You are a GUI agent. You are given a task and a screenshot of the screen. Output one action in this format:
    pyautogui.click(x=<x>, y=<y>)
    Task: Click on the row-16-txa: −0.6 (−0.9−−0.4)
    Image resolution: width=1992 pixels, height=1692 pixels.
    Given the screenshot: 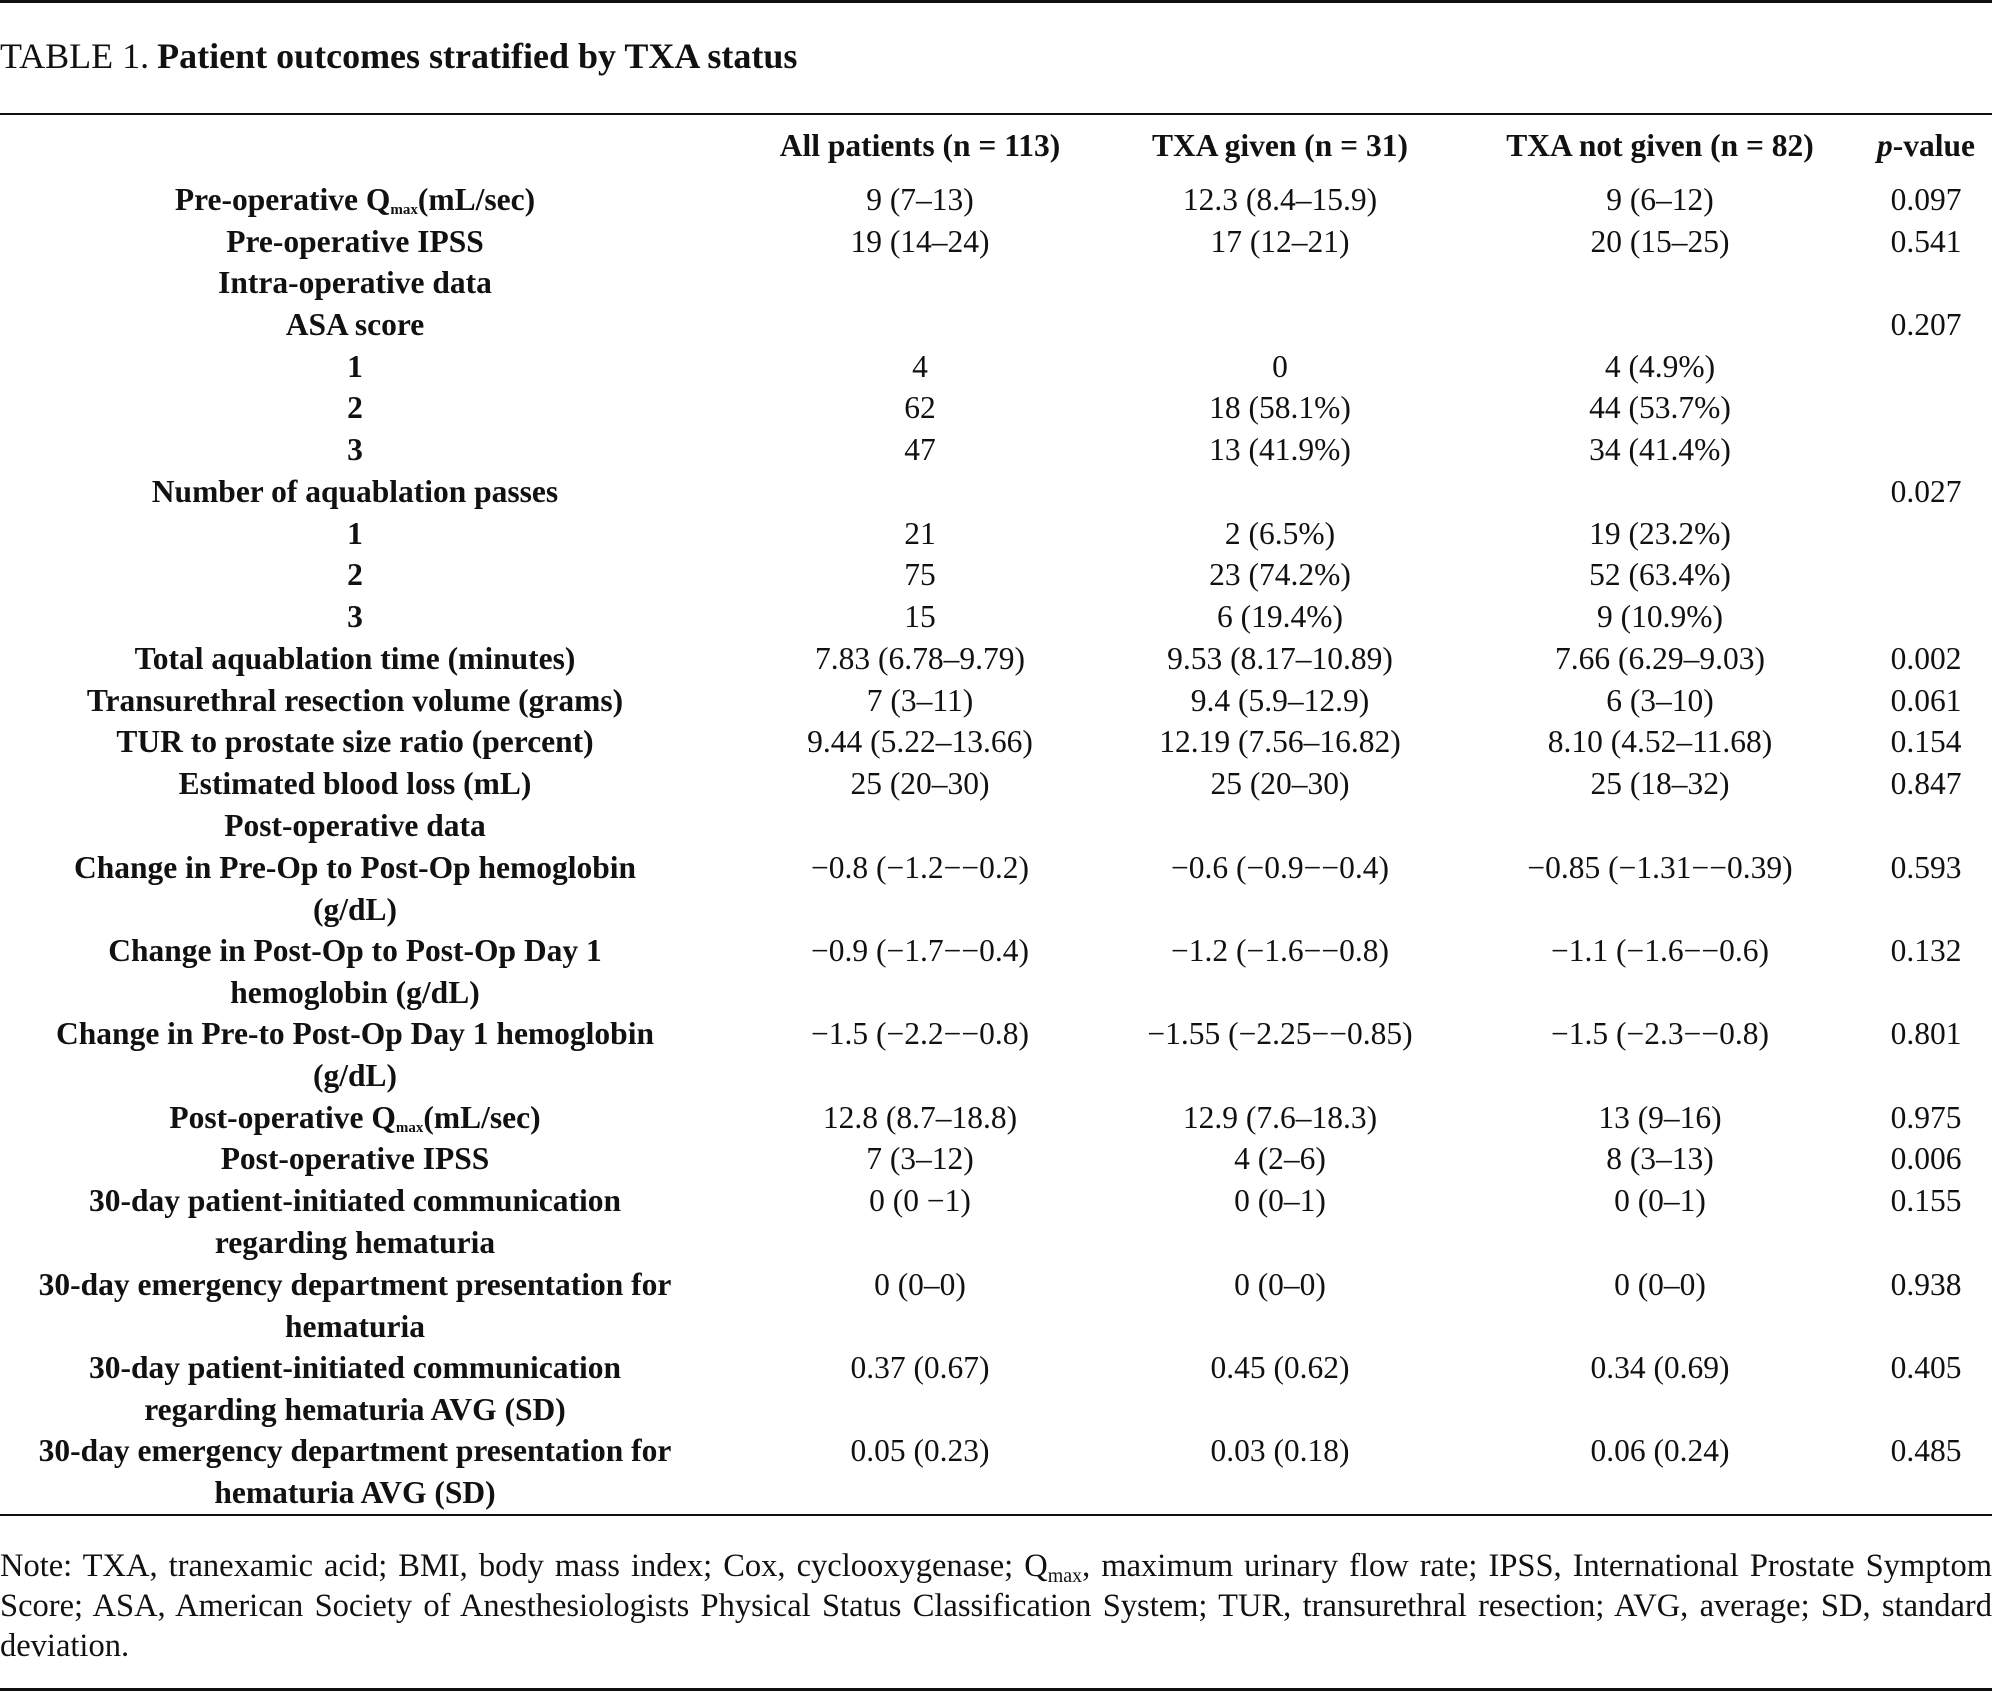 What is the action you would take?
    pyautogui.click(x=1280, y=867)
    